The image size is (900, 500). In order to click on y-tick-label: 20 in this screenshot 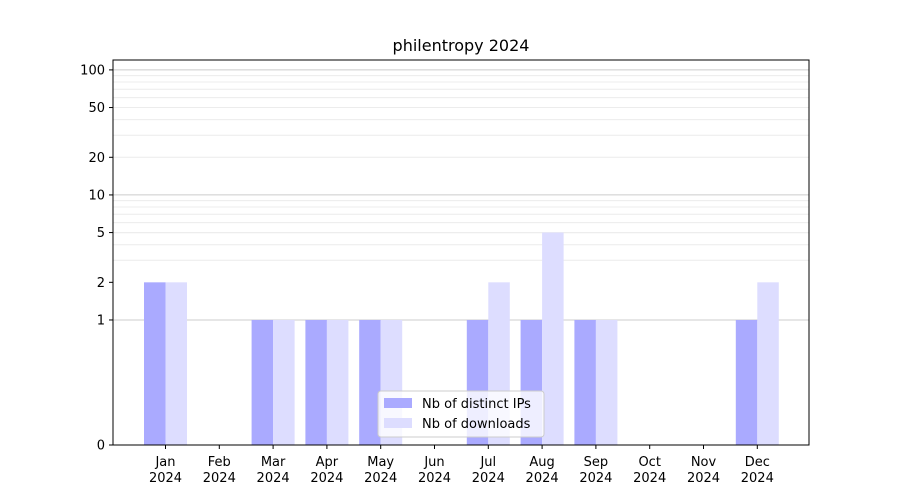, I will do `click(96, 158)`.